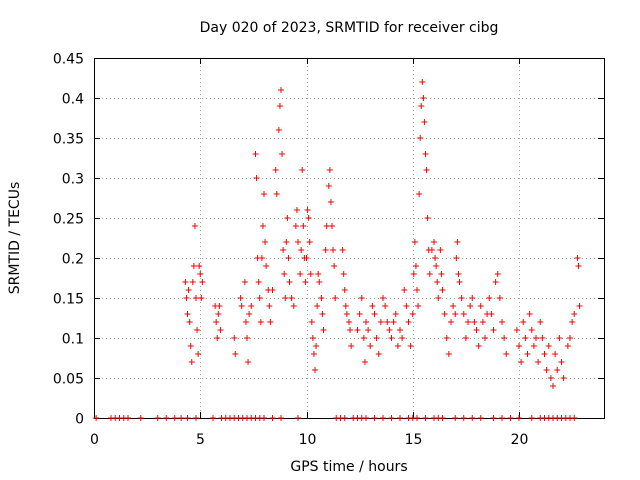  Describe the element at coordinates (68, 140) in the screenshot. I see `y-tick-label: 0.35` at that location.